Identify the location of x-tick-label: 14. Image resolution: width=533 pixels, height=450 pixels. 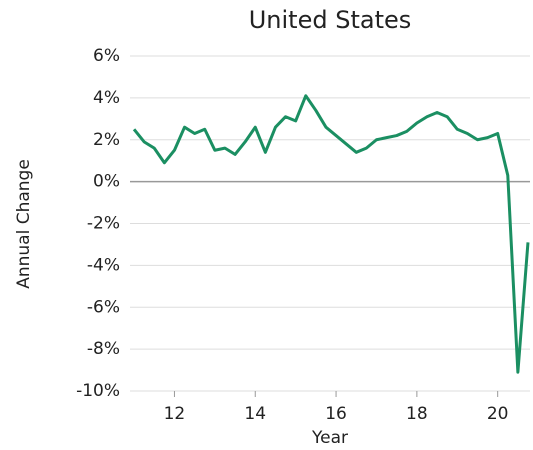
(255, 414).